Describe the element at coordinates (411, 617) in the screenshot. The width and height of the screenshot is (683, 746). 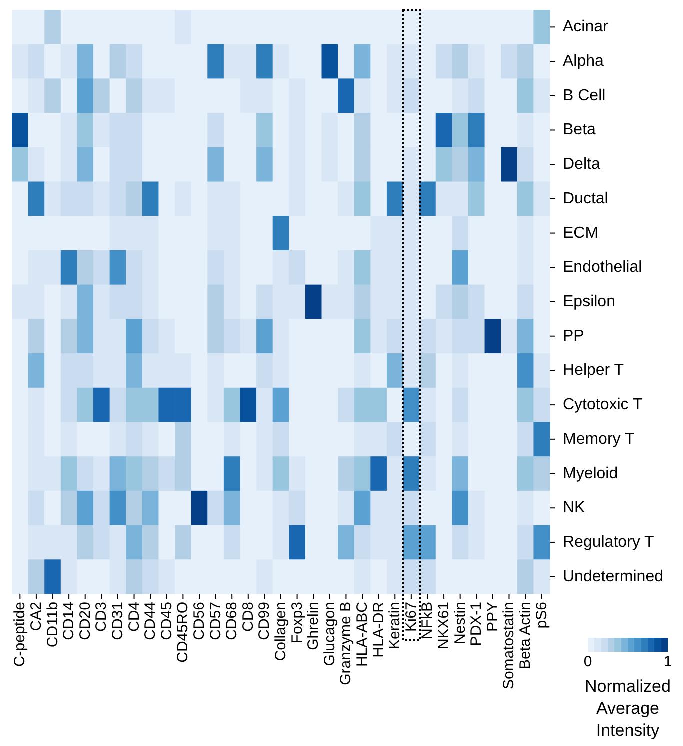
I see `x-tick-label: Ki67` at that location.